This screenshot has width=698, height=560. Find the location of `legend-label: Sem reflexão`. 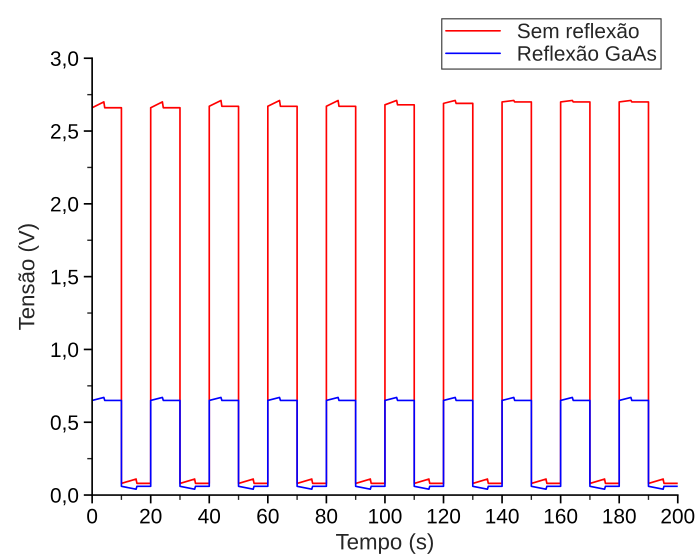

legend-label: Sem reflexão is located at coordinates (578, 30).